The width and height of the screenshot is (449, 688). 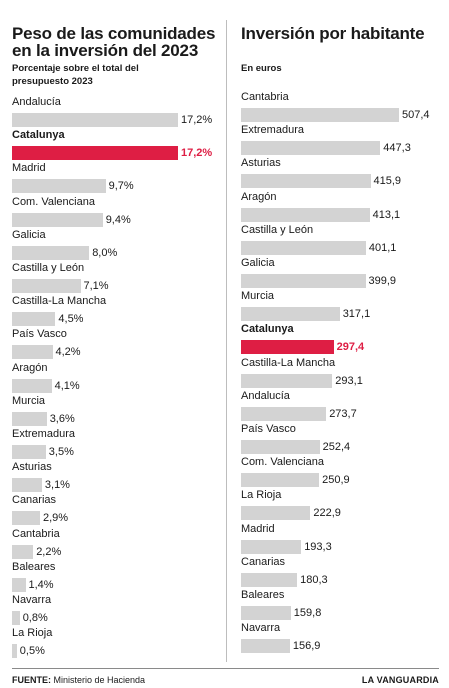 I want to click on value-label: 159,8, so click(x=307, y=613).